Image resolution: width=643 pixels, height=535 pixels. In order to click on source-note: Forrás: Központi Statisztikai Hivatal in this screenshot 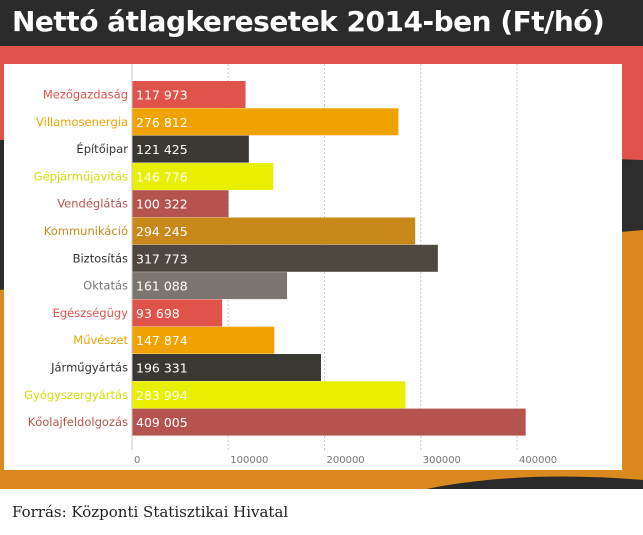, I will do `click(321, 511)`.